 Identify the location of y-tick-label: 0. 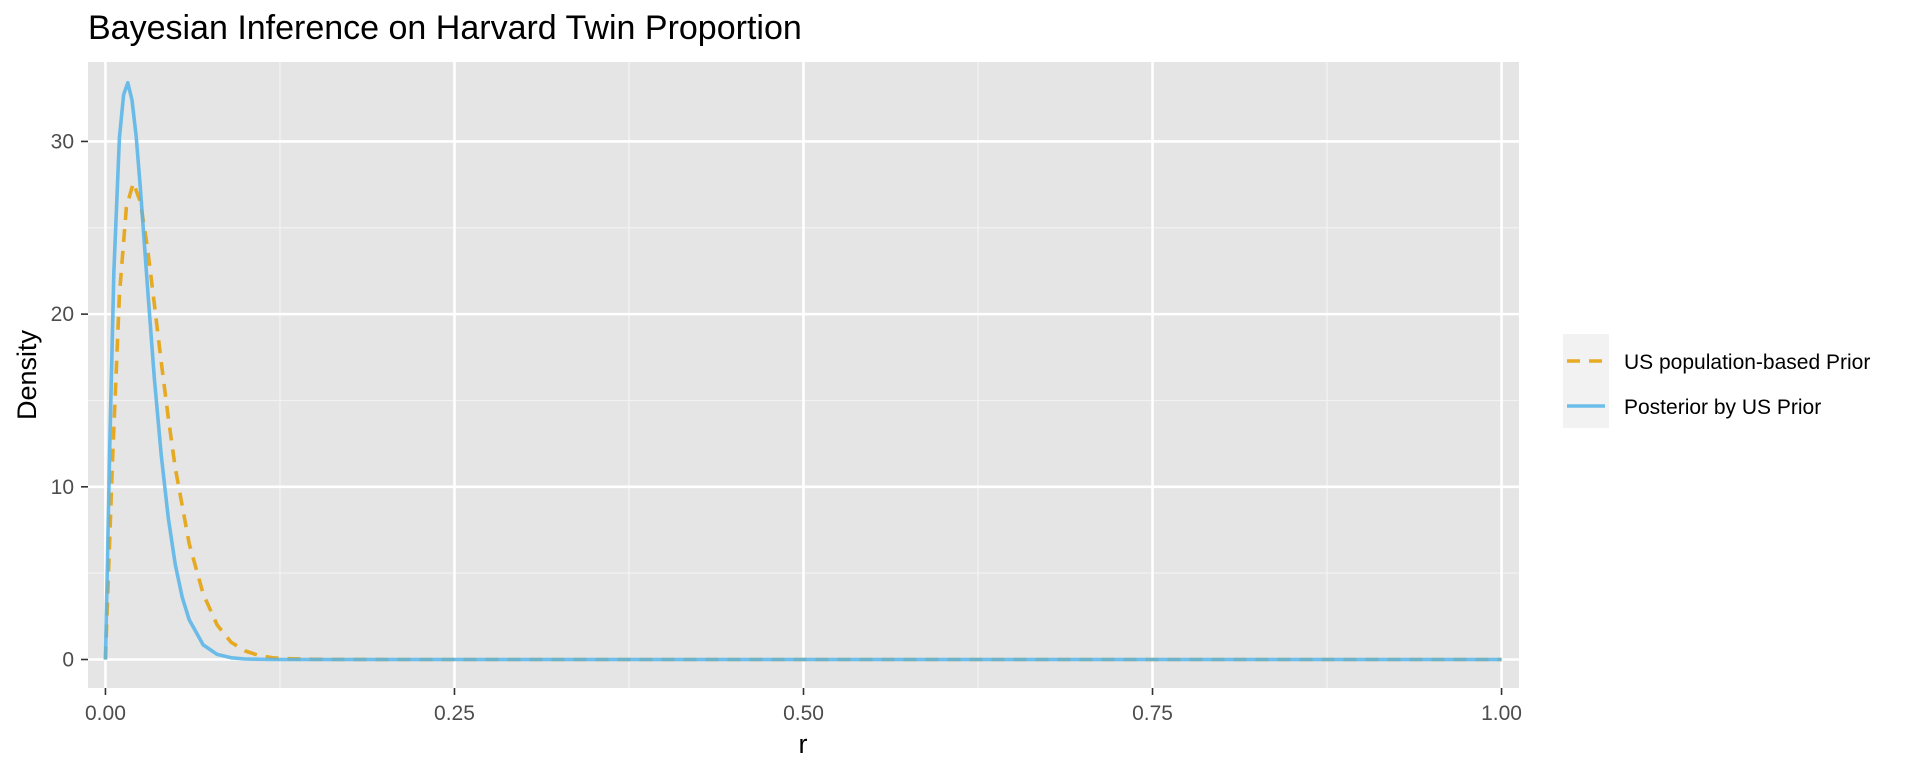
(68, 660).